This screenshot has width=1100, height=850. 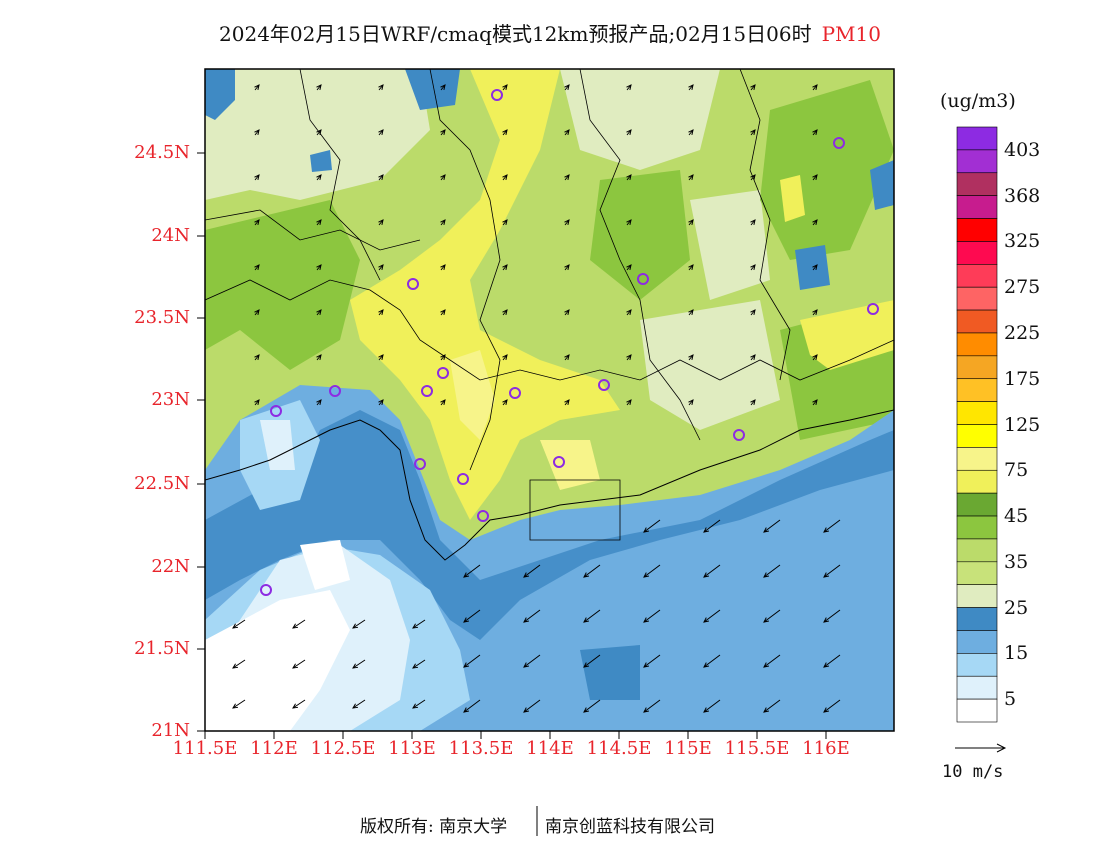 What do you see at coordinates (277, 660) in the screenshot?
I see `sea-white-sw` at bounding box center [277, 660].